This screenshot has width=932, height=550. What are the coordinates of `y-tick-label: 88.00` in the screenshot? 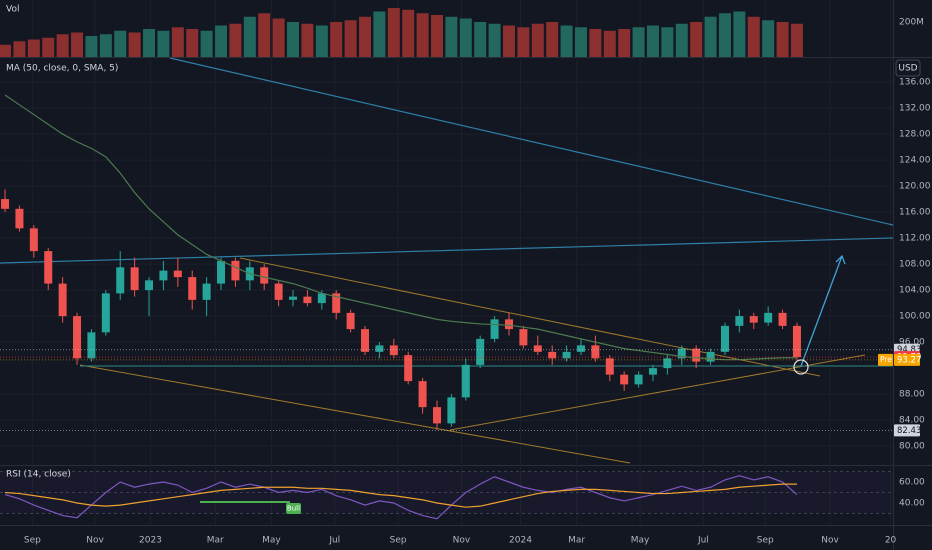 It's located at (912, 395).